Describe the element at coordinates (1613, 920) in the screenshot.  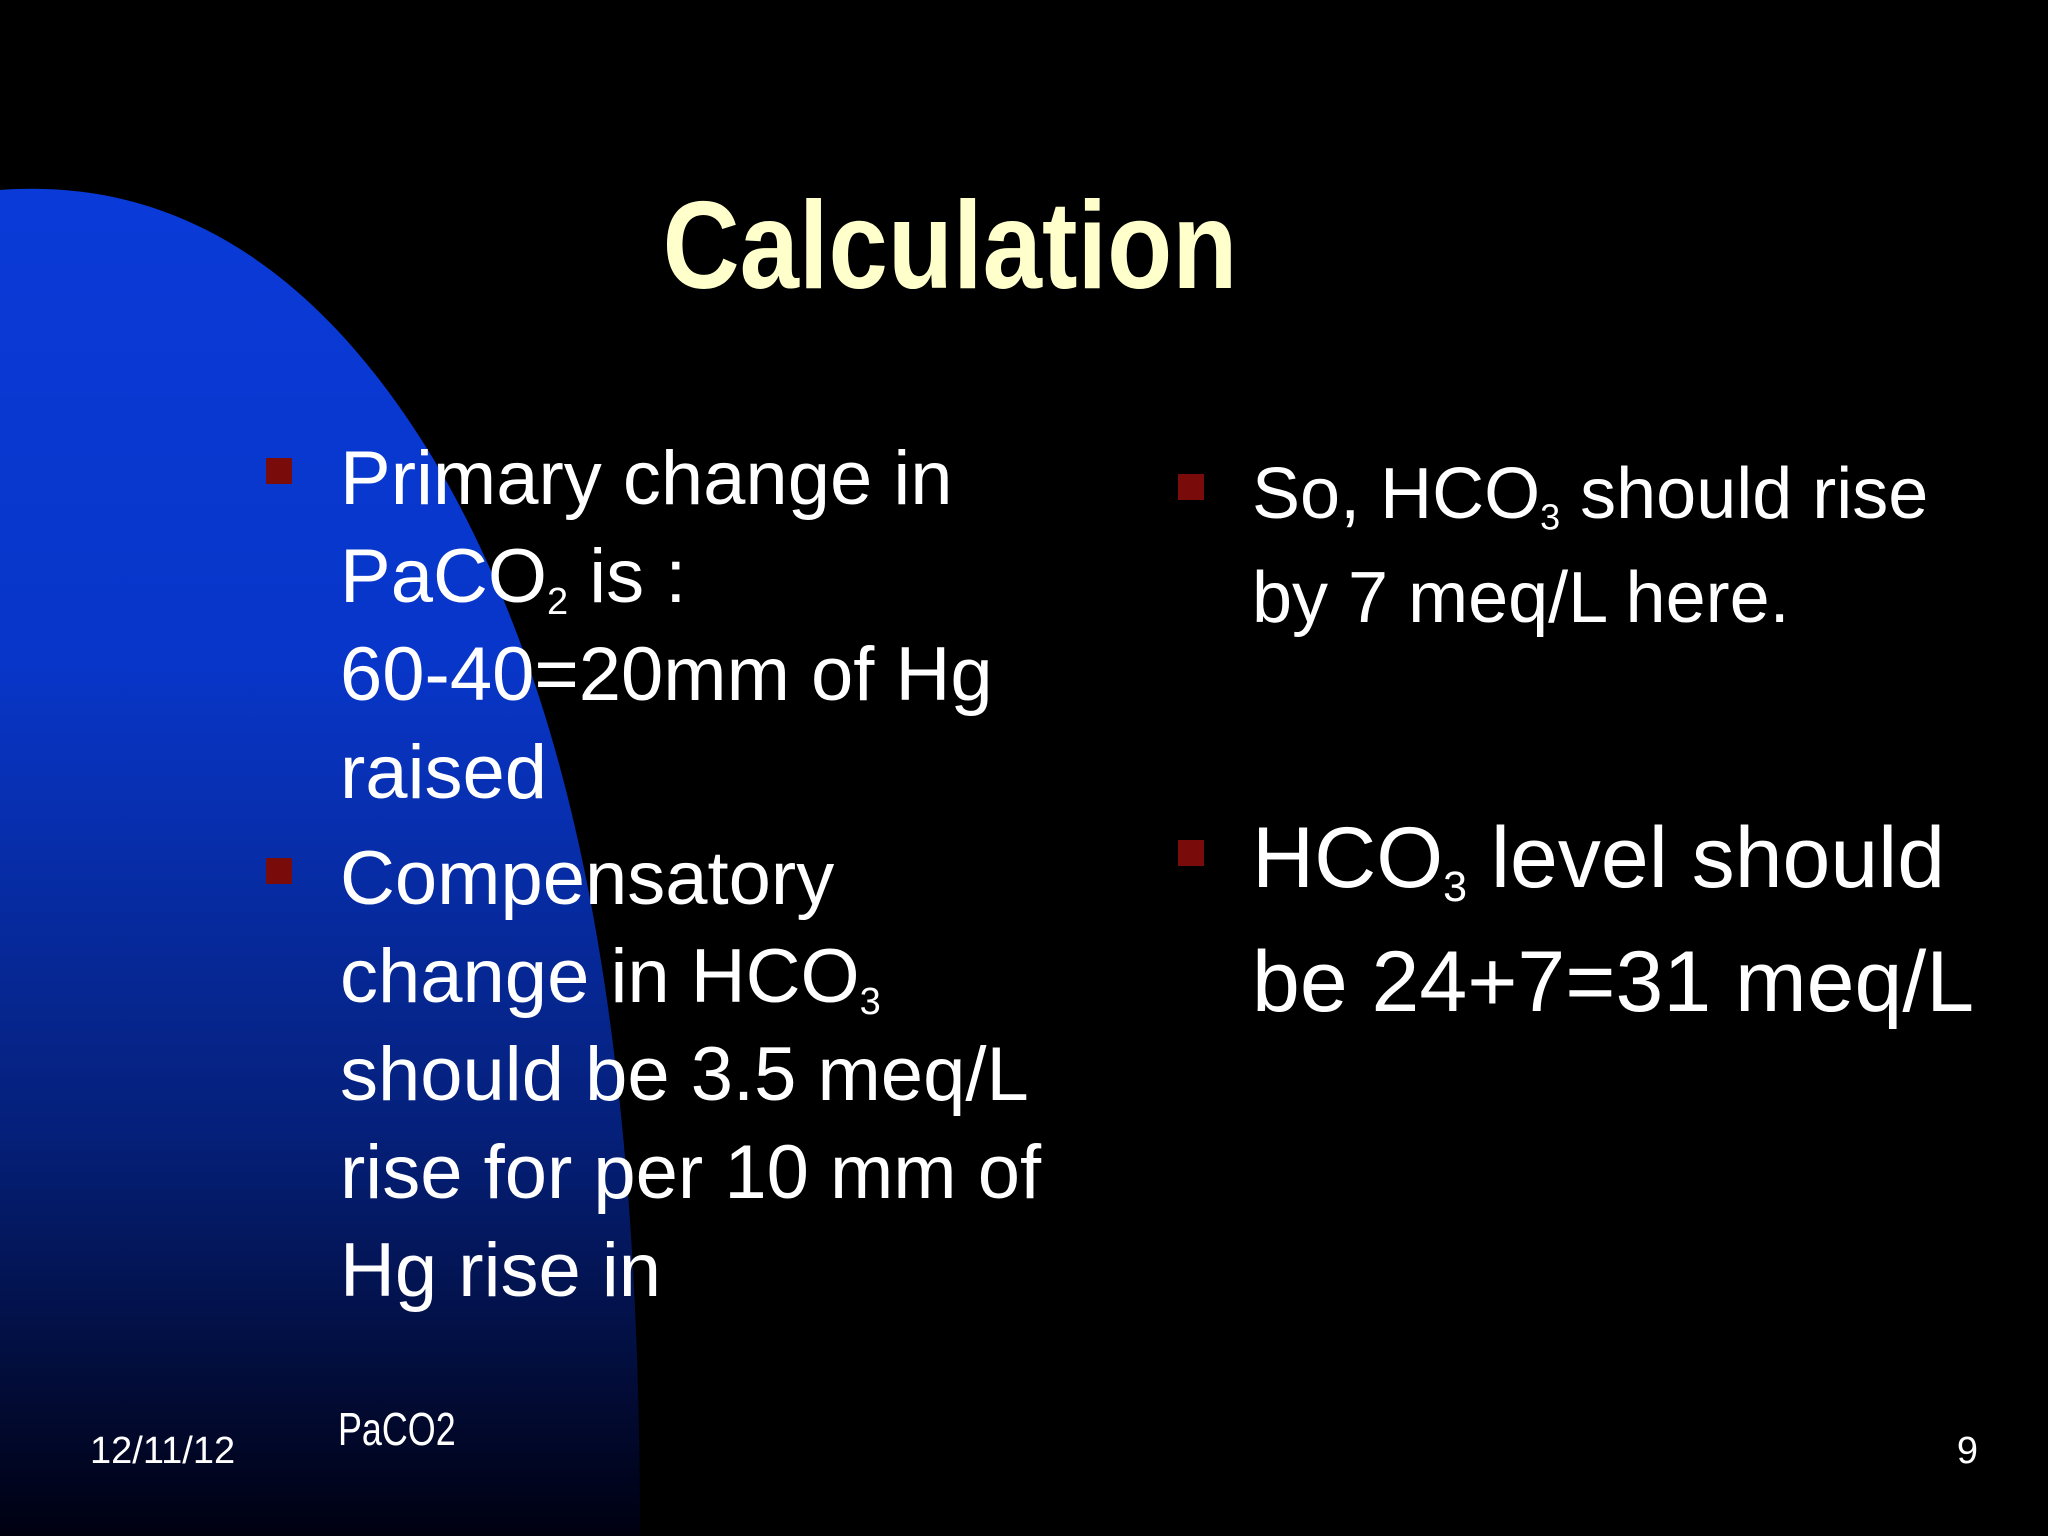
I see `bullet-text: HCO3 level should be 24+7=31 meq/L` at that location.